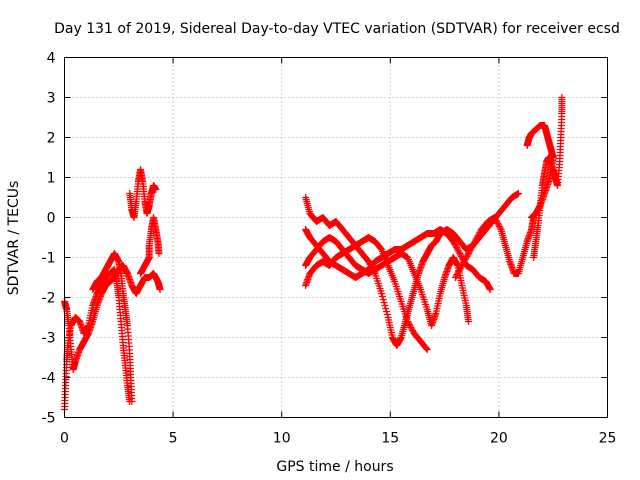 The width and height of the screenshot is (640, 480). Describe the element at coordinates (49, 379) in the screenshot. I see `y-tick-label: -4` at that location.